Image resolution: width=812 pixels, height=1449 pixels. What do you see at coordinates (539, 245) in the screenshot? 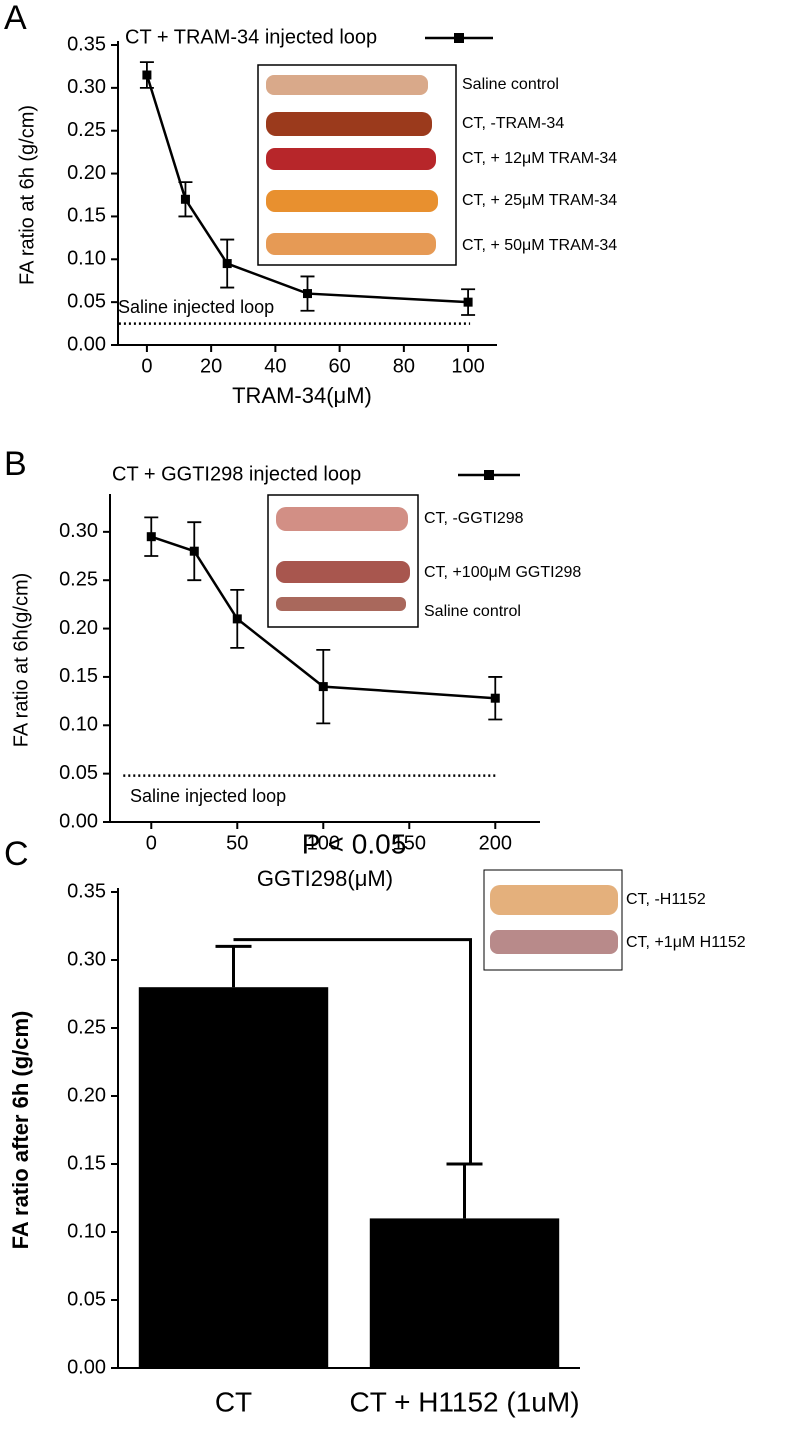
I see `inset-label: CT, + 50μM TRAM-34` at bounding box center [539, 245].